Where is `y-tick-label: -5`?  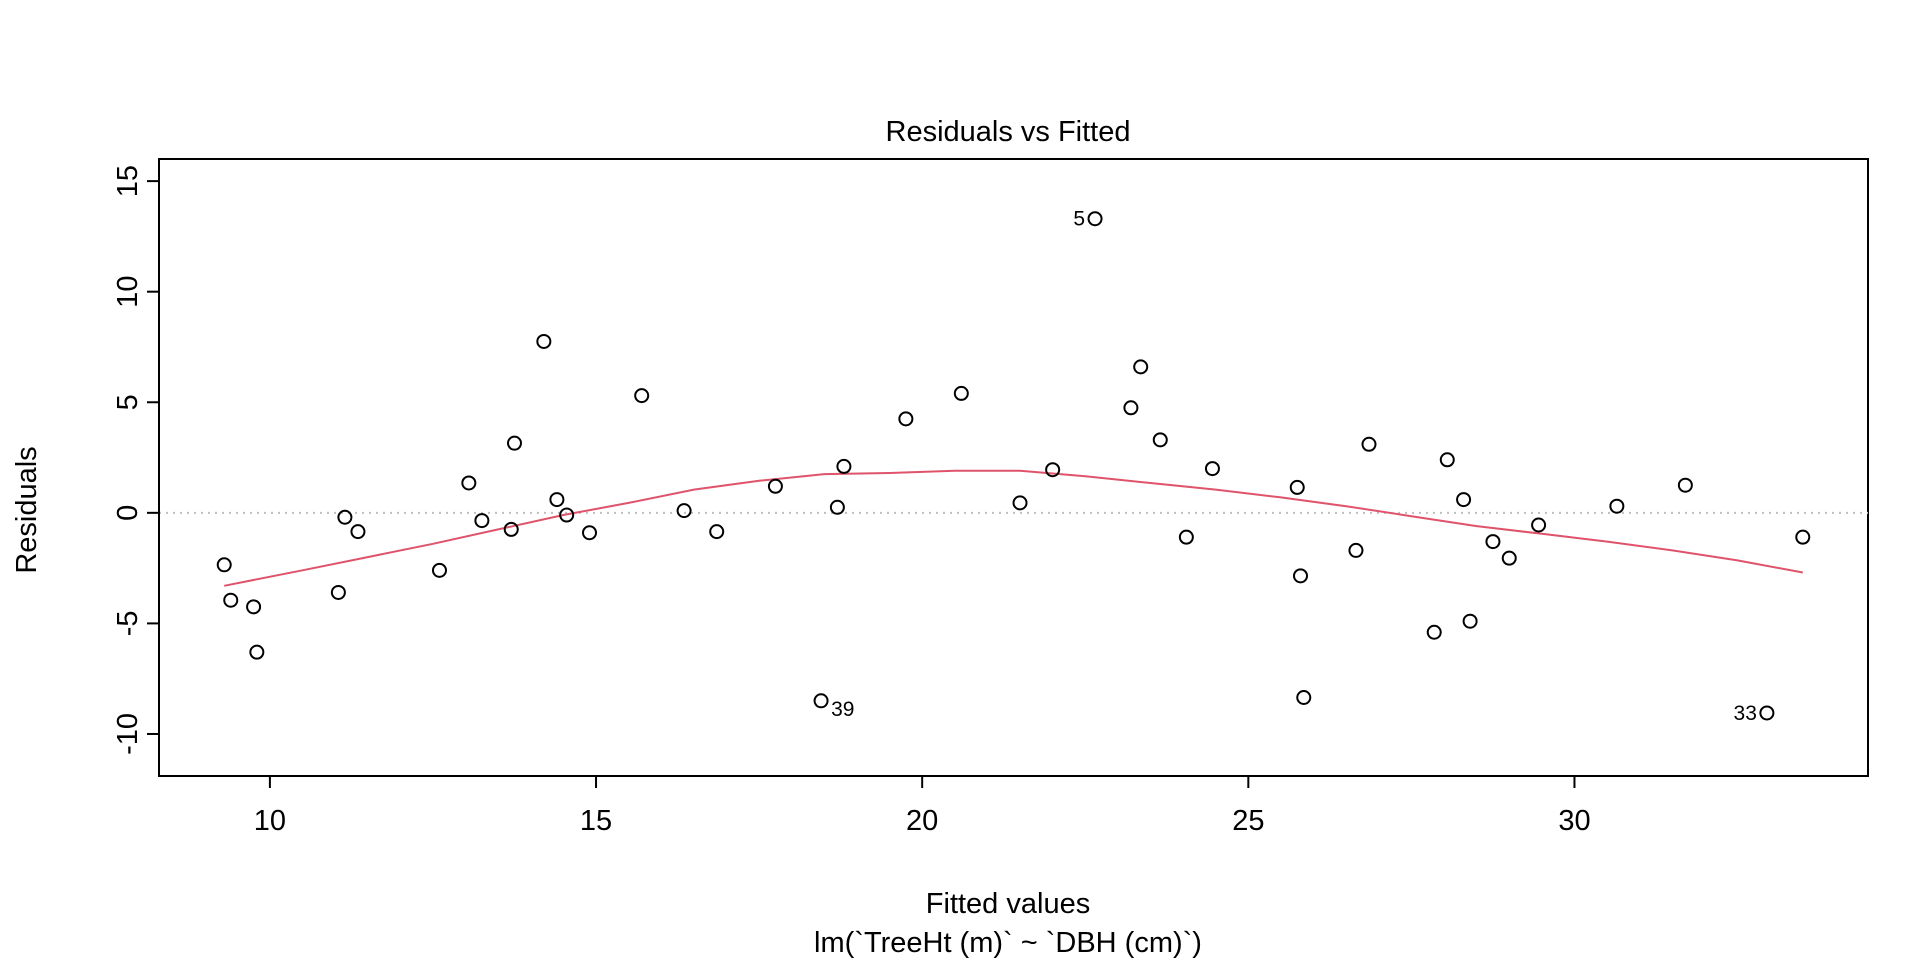
y-tick-label: -5 is located at coordinates (128, 624).